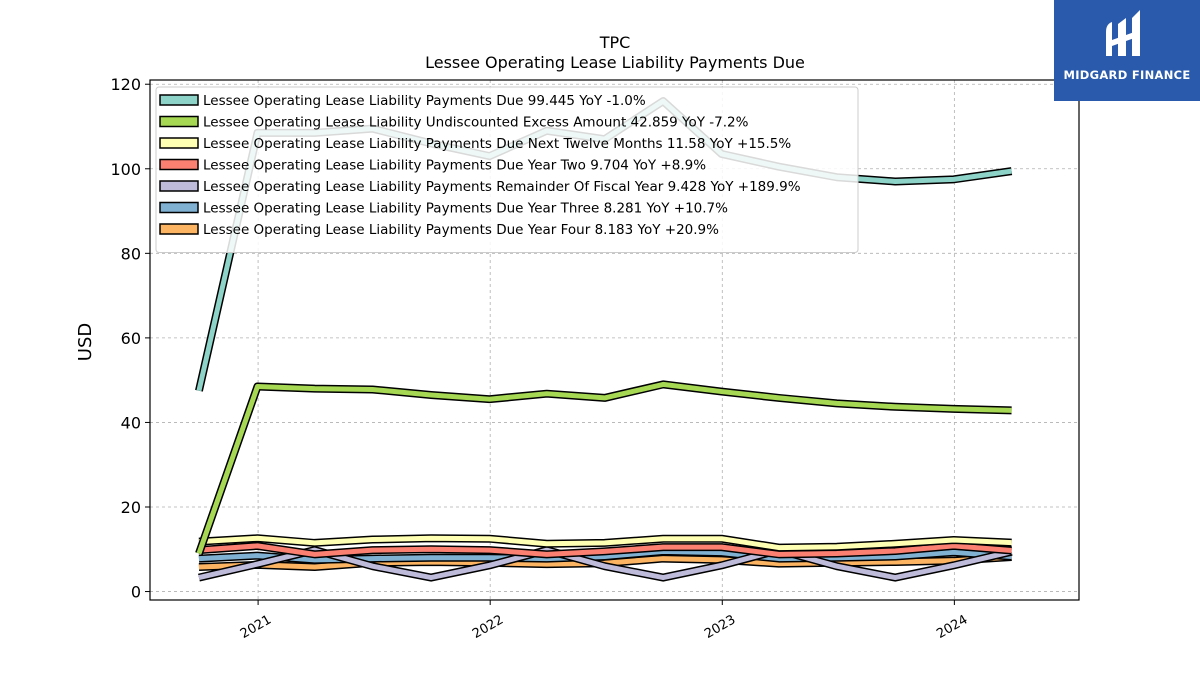 This screenshot has height=675, width=1200. I want to click on legend-box, so click(507, 169).